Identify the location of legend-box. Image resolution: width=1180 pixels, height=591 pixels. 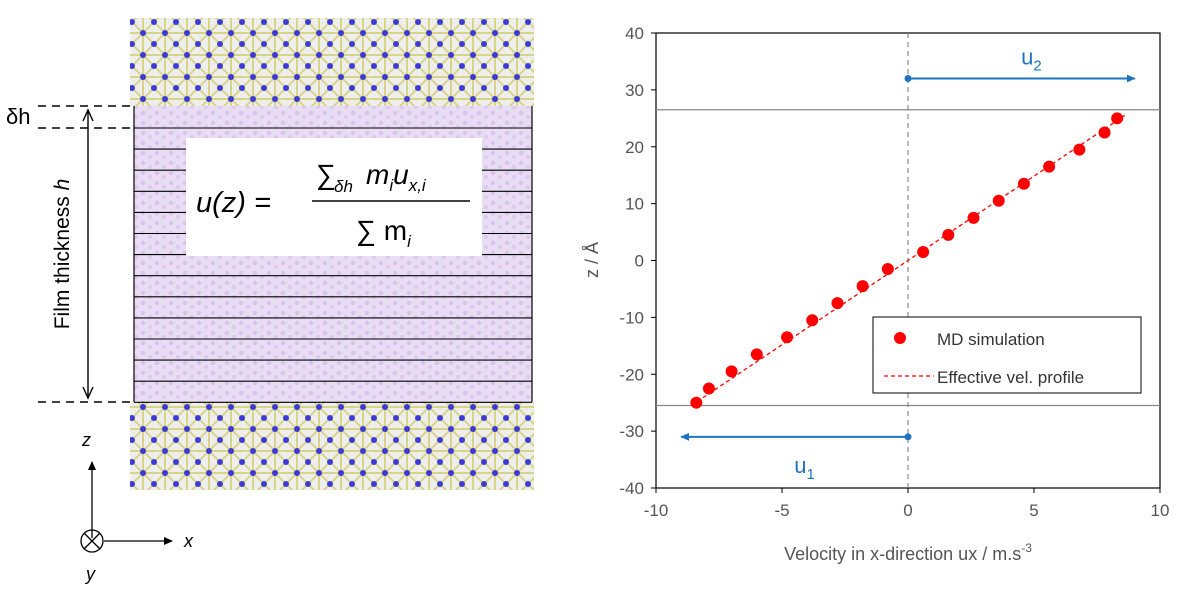
(1007, 355).